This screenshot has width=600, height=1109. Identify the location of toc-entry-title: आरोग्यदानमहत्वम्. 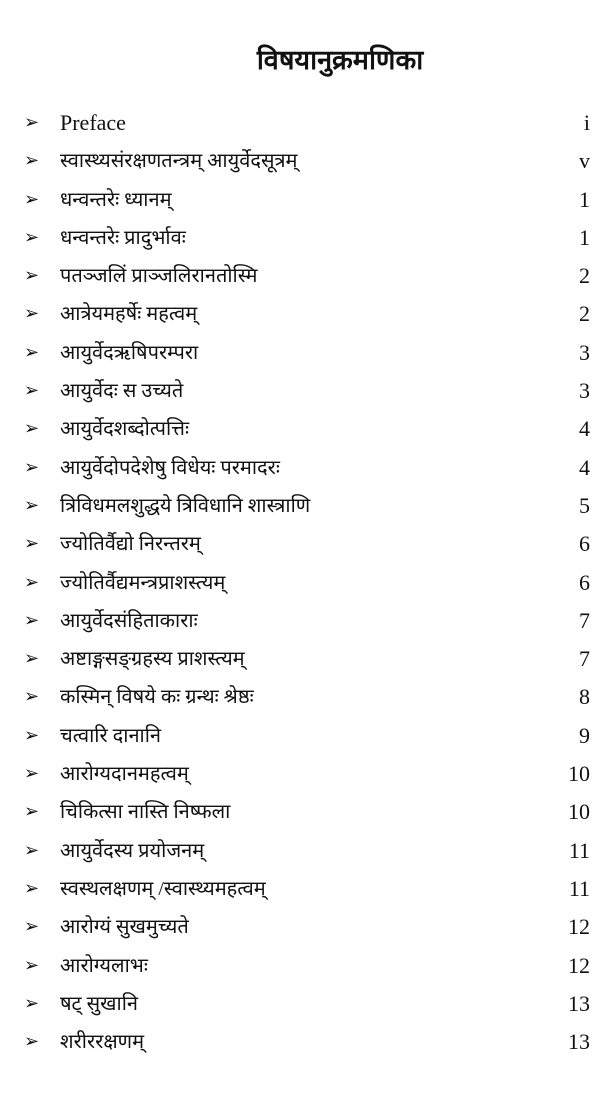
(124, 774).